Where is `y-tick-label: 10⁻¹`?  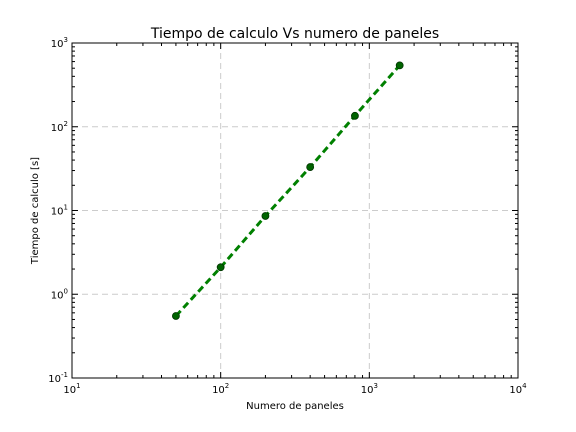 y-tick-label: 10⁻¹ is located at coordinates (58, 378).